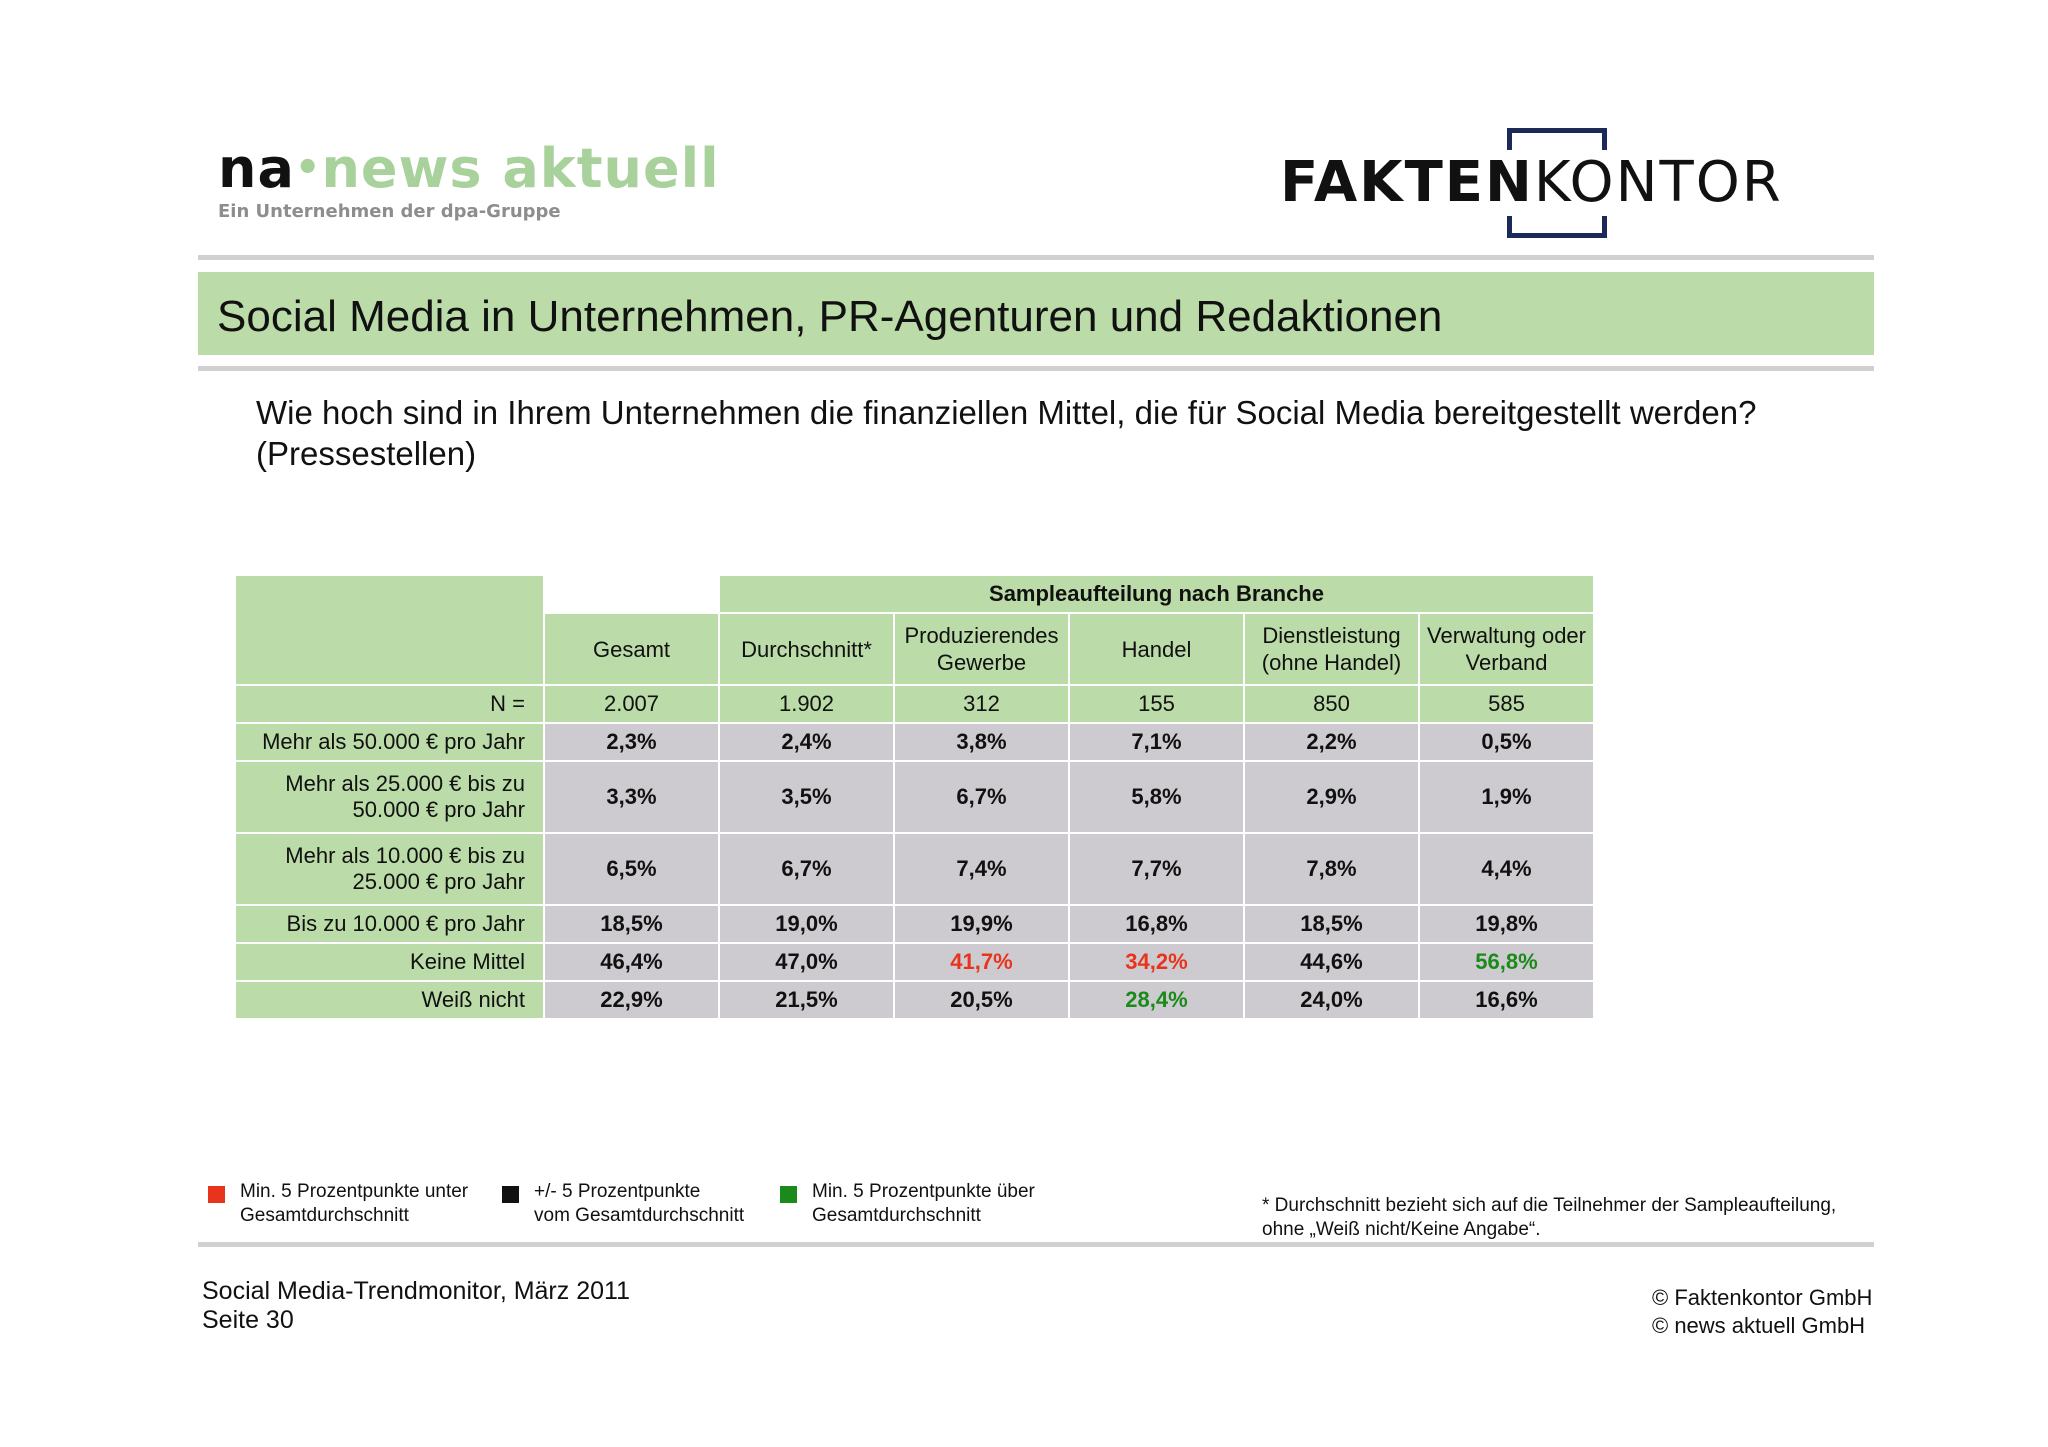  What do you see at coordinates (806, 649) in the screenshot?
I see `col-header-durchschnitt: Durchschnitt*` at bounding box center [806, 649].